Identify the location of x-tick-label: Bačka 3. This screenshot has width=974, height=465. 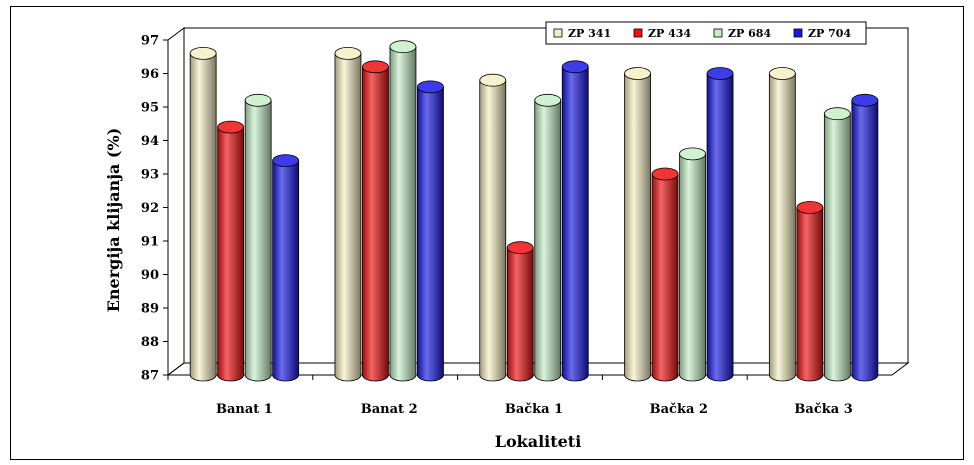
(823, 409).